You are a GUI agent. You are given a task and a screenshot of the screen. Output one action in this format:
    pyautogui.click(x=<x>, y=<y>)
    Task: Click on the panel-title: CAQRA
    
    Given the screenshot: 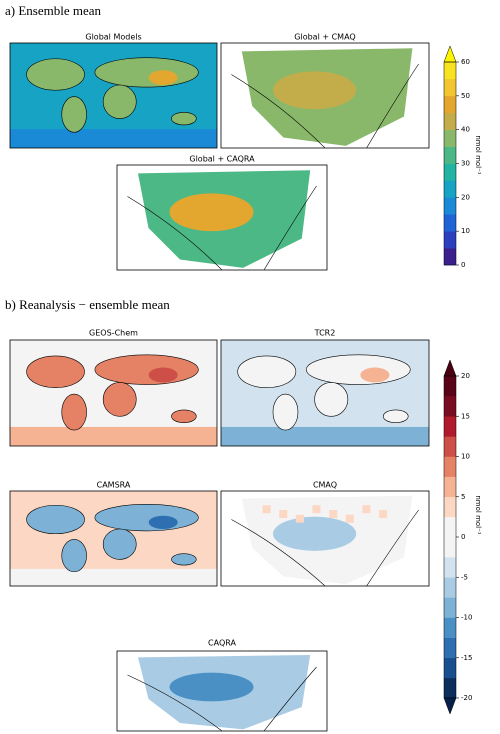 What is the action you would take?
    pyautogui.click(x=222, y=643)
    